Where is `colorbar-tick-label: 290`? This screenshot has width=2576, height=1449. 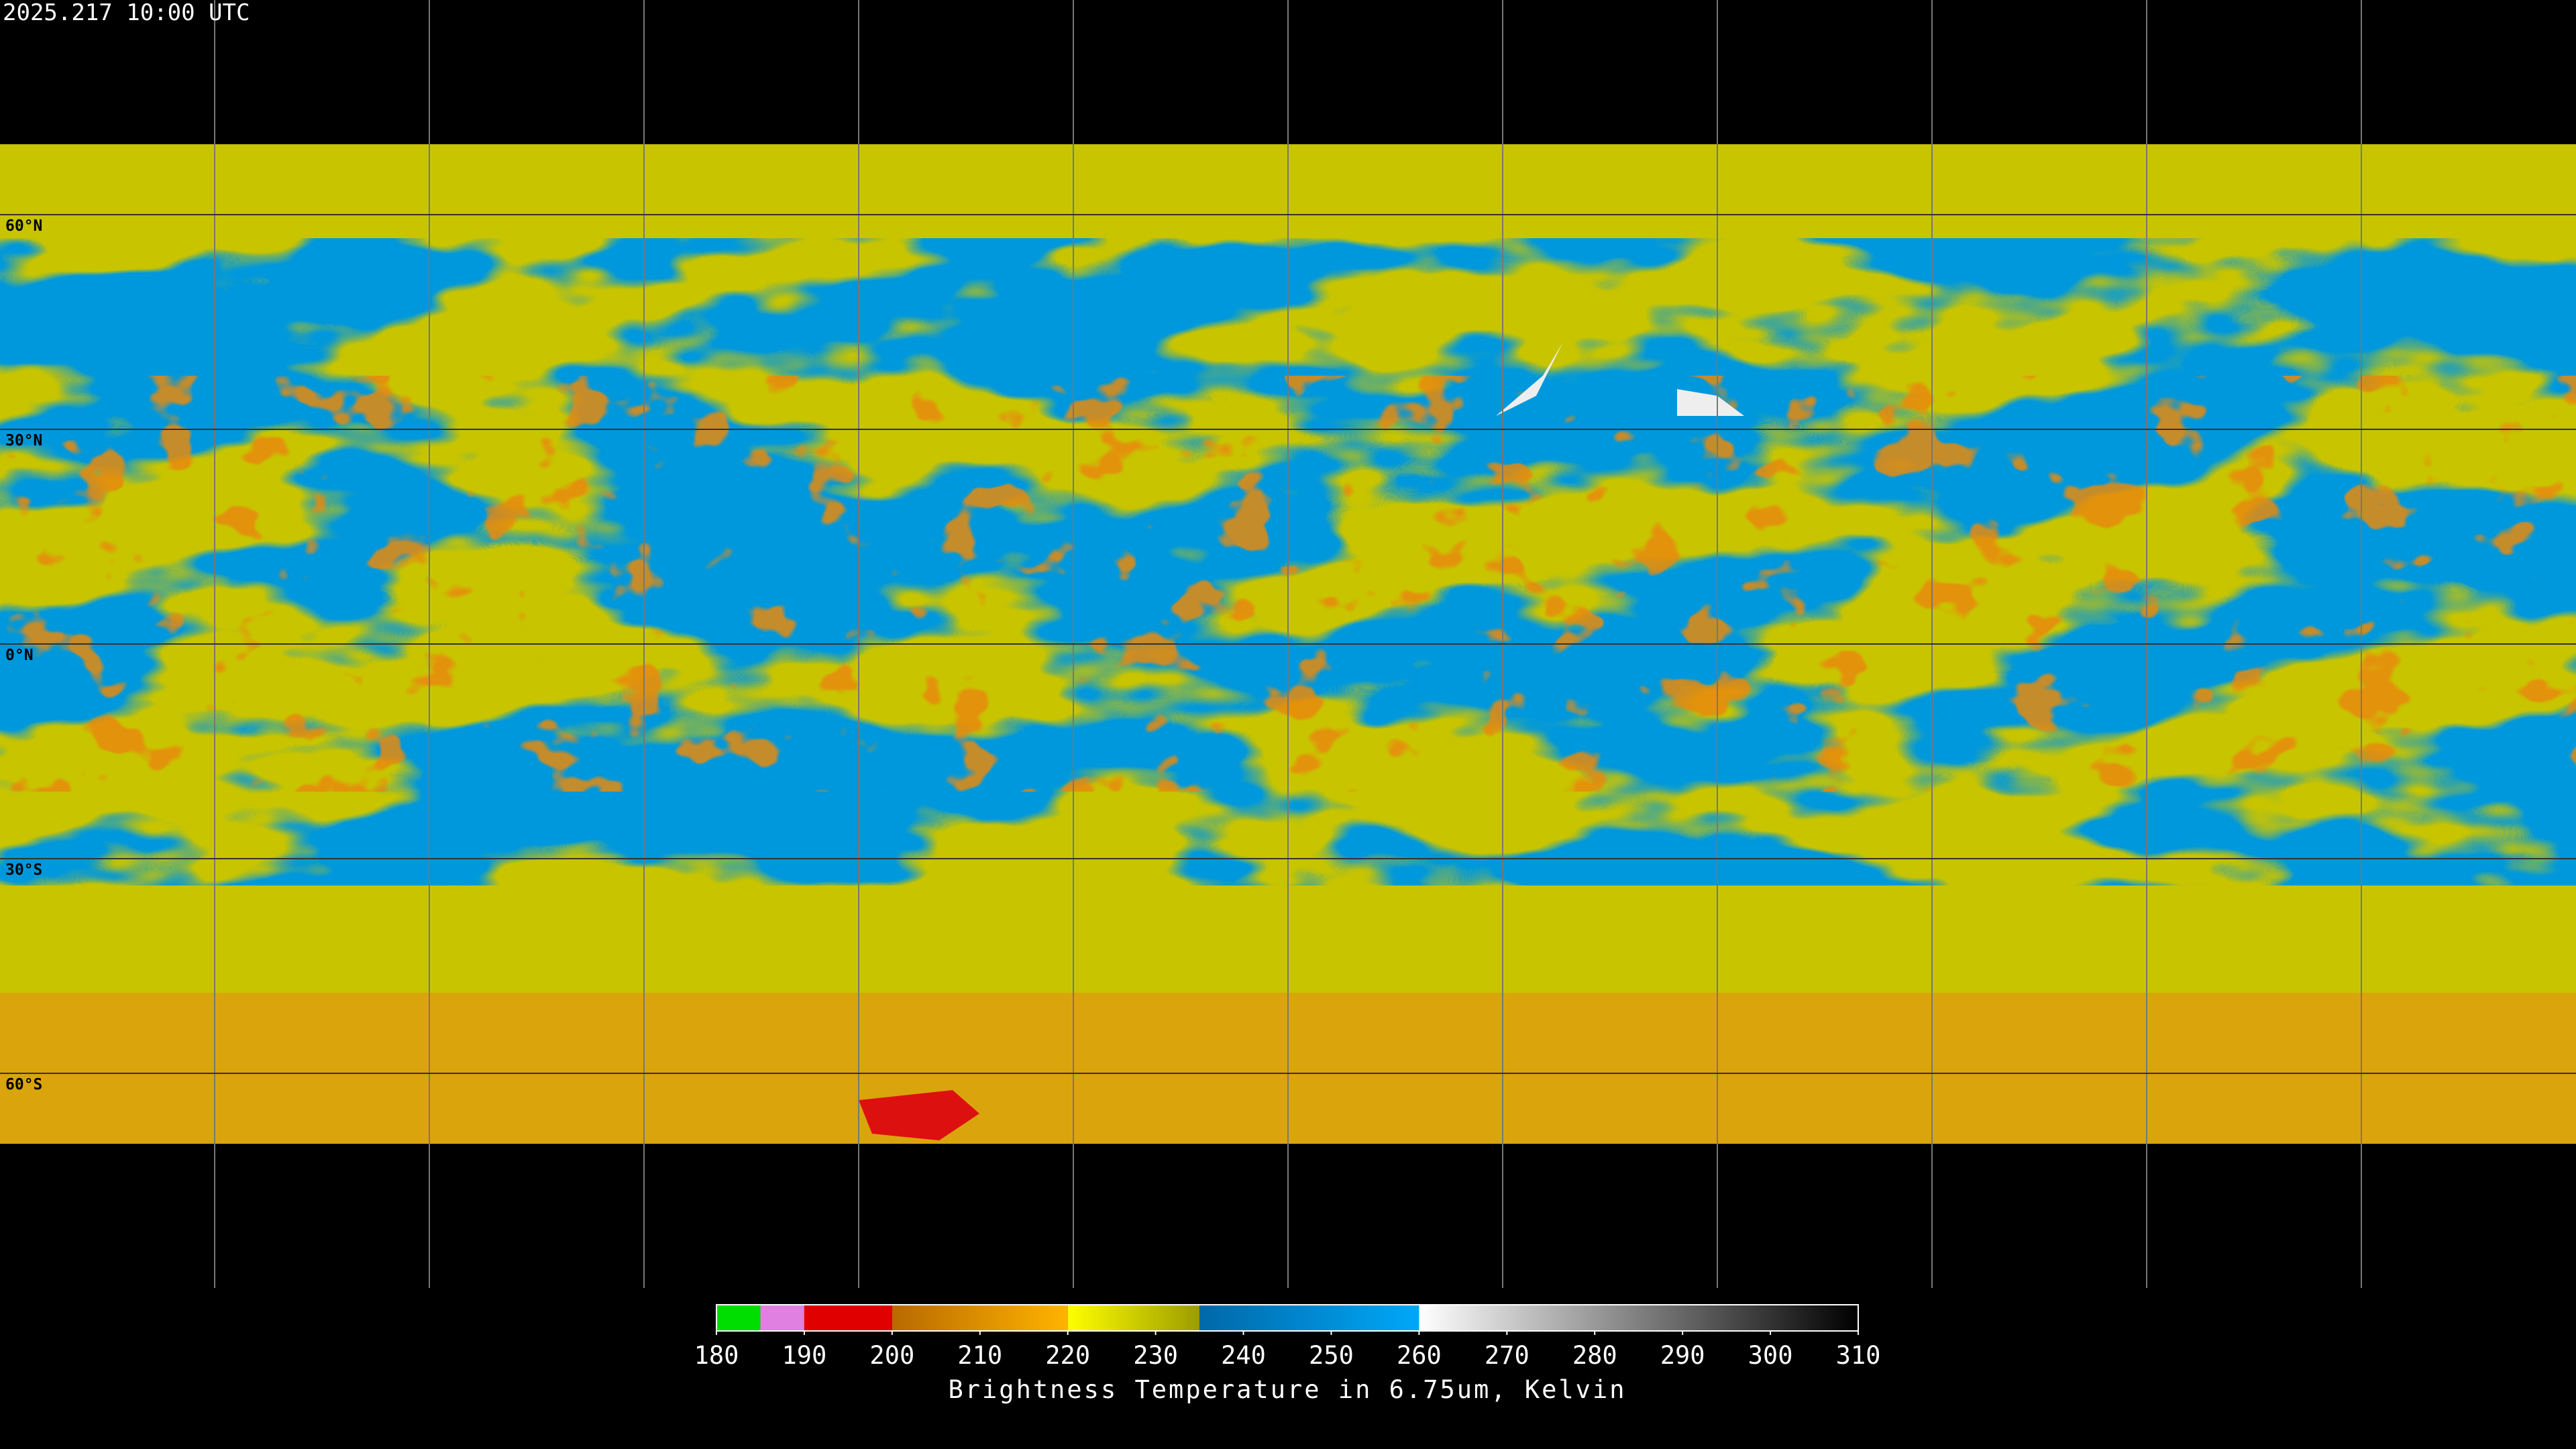
colorbar-tick-label: 290 is located at coordinates (1682, 1355).